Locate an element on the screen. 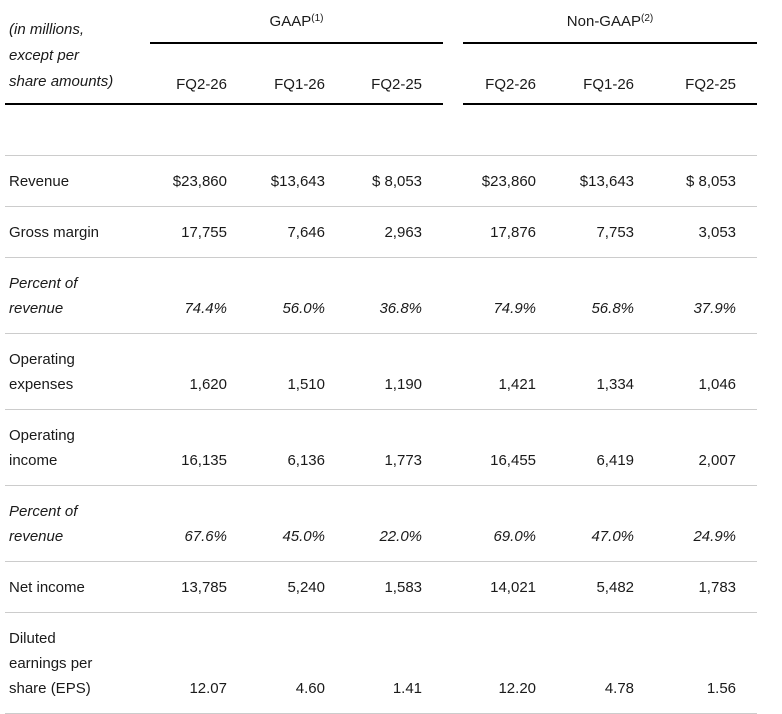 This screenshot has width=782, height=714. blank-cell is located at coordinates (381, 130).